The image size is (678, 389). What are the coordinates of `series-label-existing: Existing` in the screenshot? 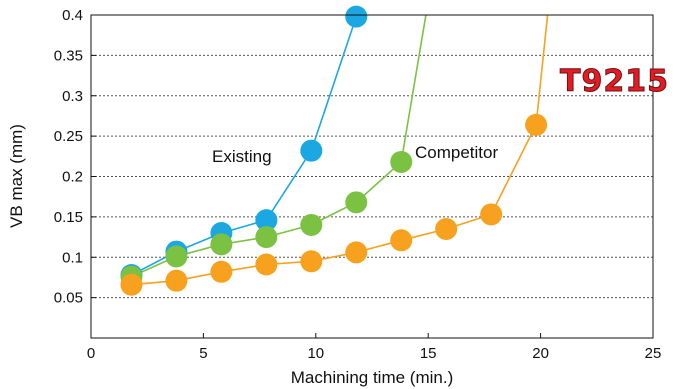 It's located at (242, 156).